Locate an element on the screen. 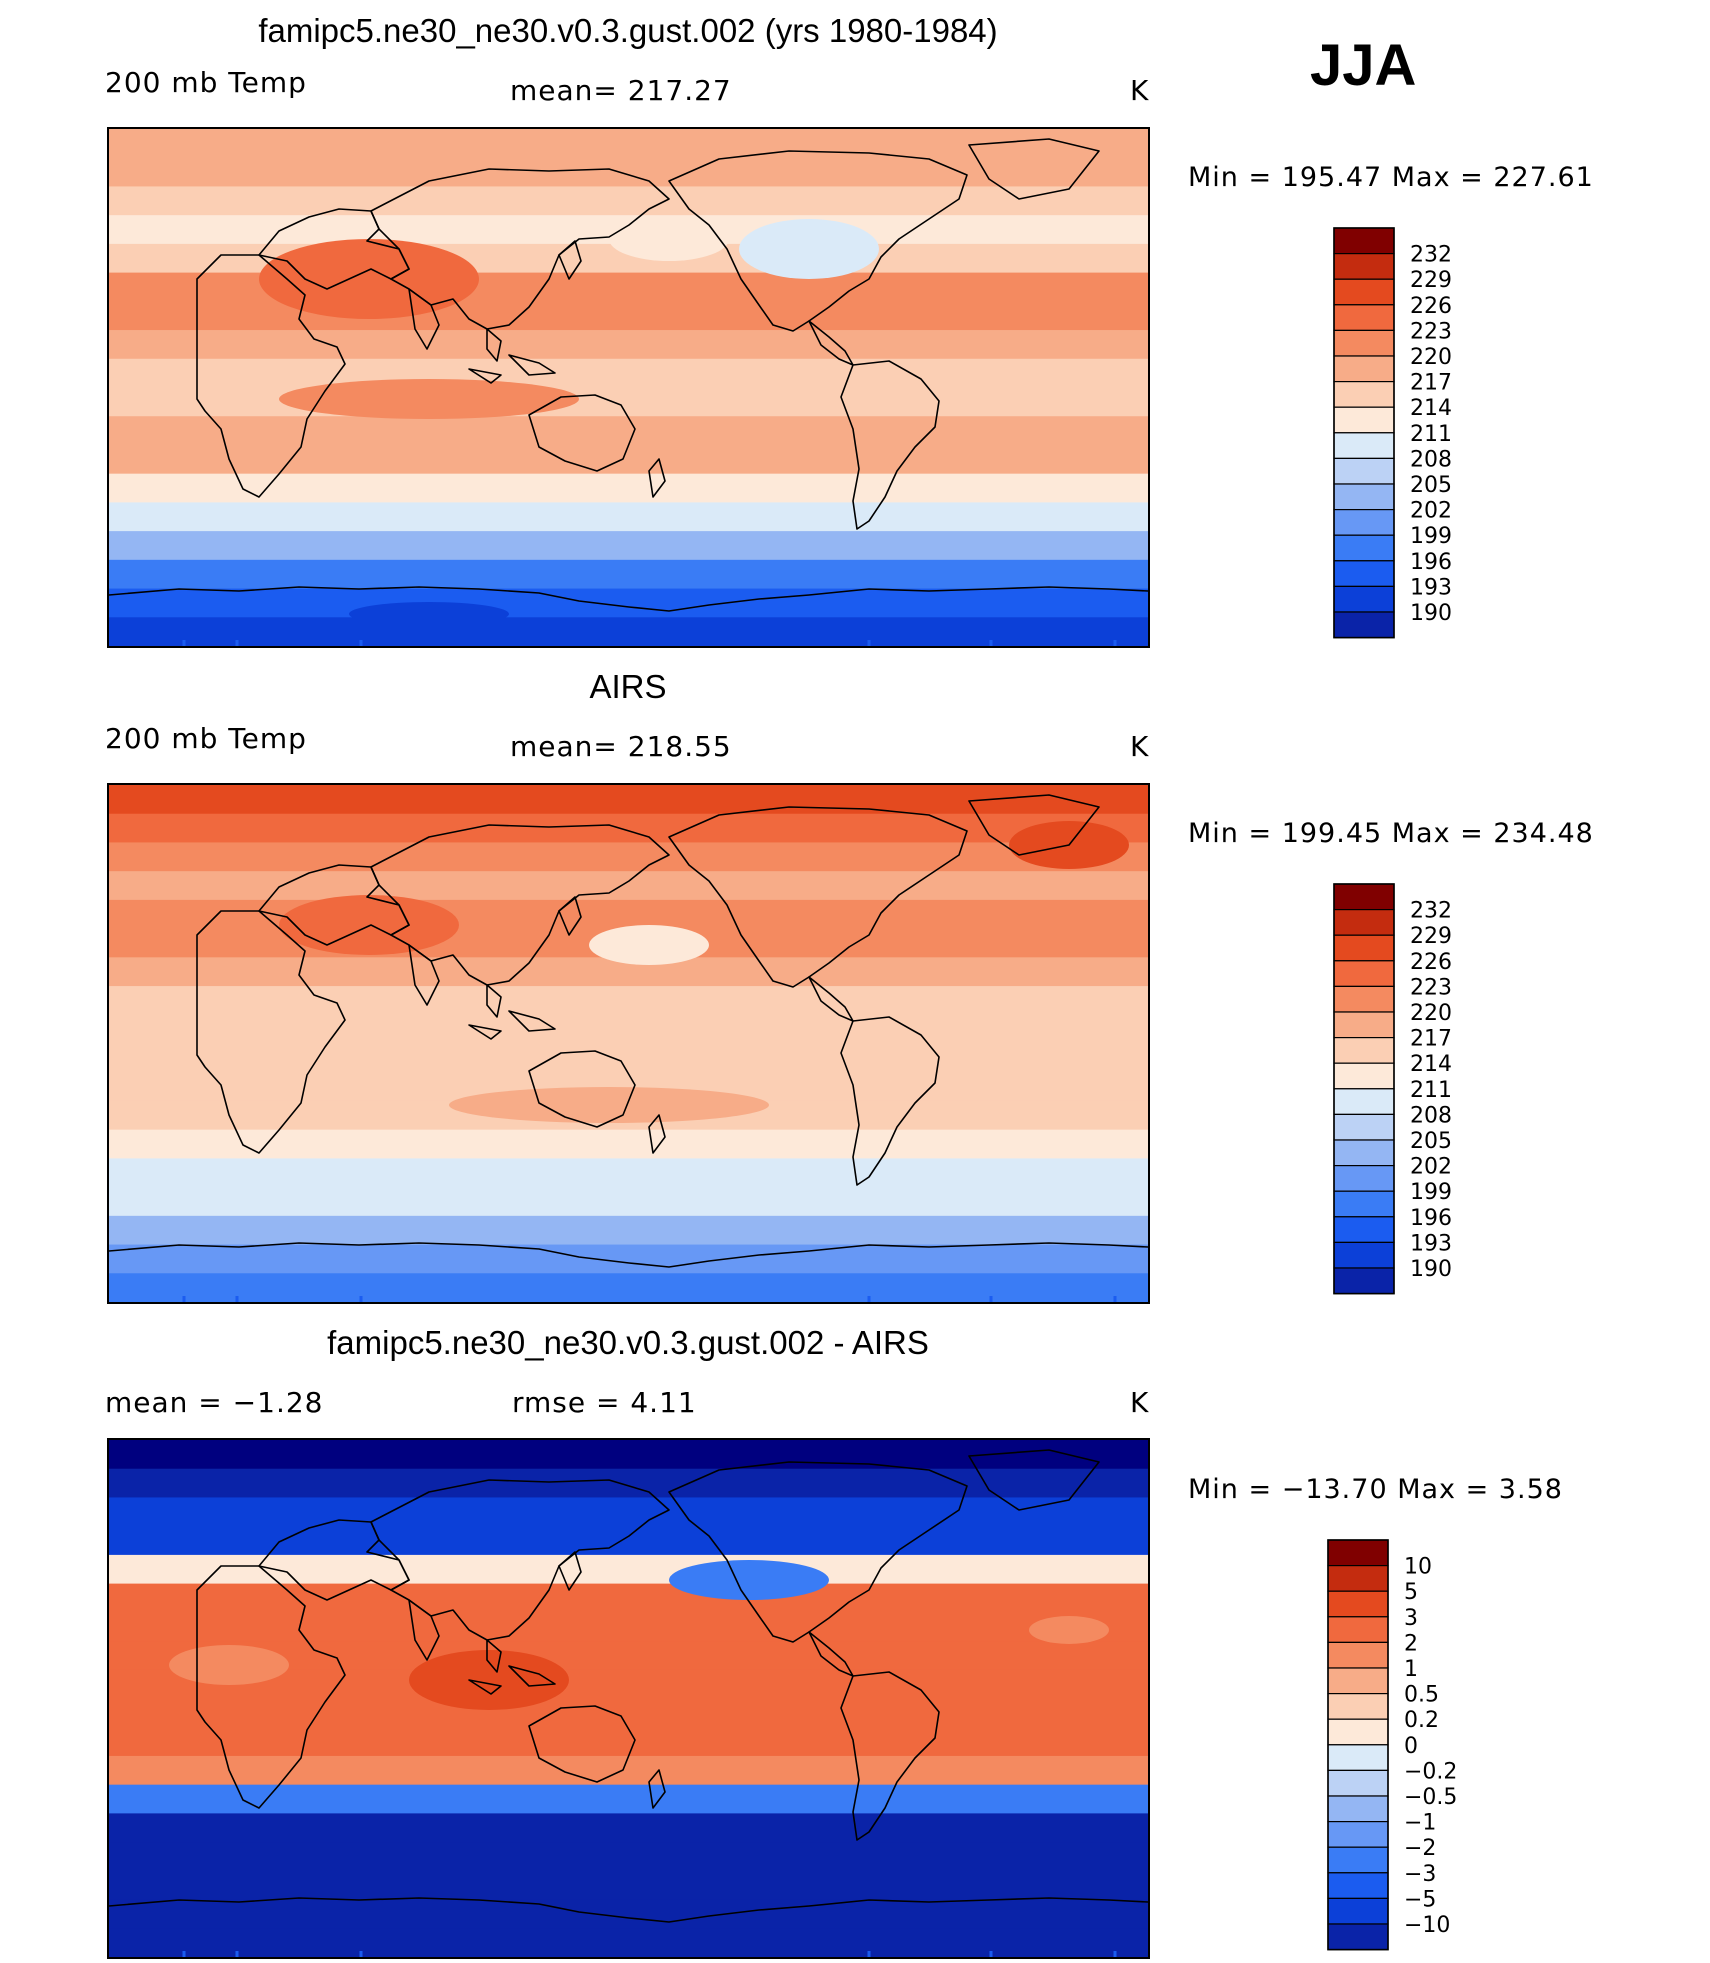 The height and width of the screenshot is (1963, 1710). panel-3-colorbar: 10 5 3 2 1 0.5 0.2 0 −0.2 −0.5 −1 −2 −3 −5 −10 is located at coordinates (1427, 1746).